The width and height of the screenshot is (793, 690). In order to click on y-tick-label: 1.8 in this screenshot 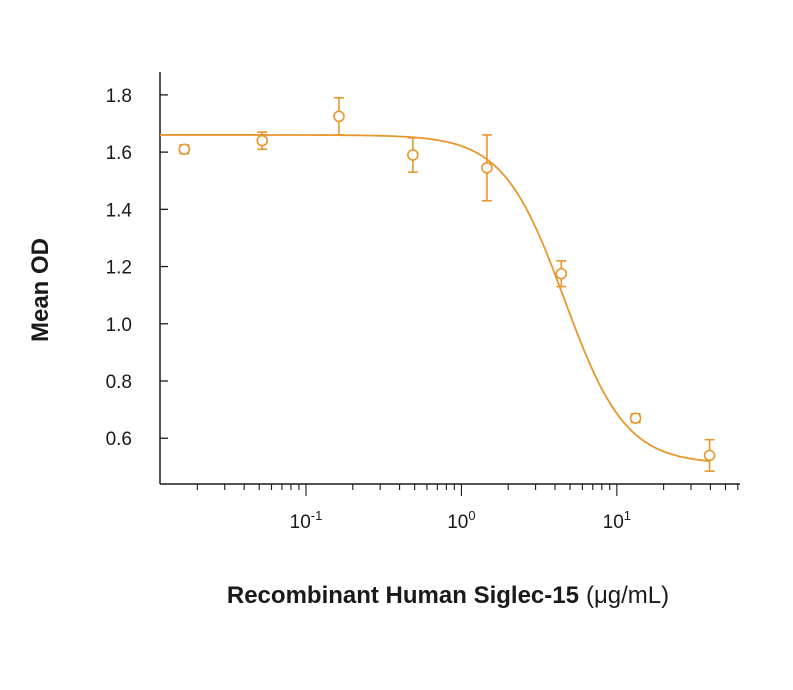, I will do `click(119, 96)`.